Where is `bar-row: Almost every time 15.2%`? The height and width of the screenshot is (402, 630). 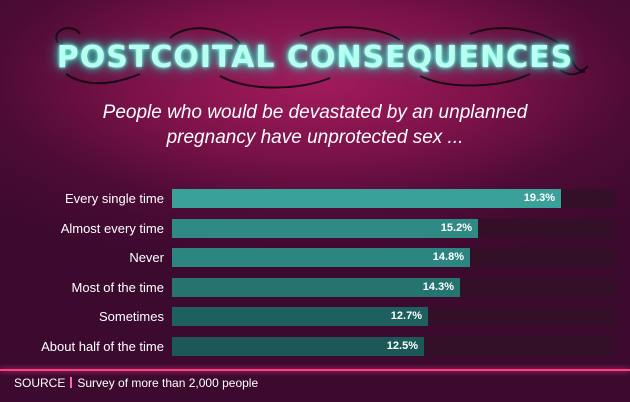
bar-row: Almost every time 15.2% is located at coordinates (315, 228).